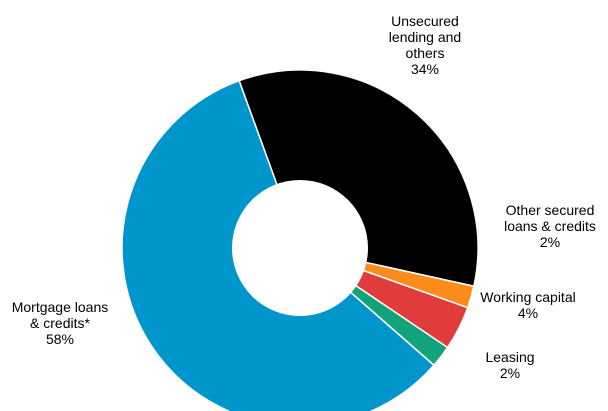  Describe the element at coordinates (509, 365) in the screenshot. I see `slice-label-leasing: Leasing 2%` at that location.